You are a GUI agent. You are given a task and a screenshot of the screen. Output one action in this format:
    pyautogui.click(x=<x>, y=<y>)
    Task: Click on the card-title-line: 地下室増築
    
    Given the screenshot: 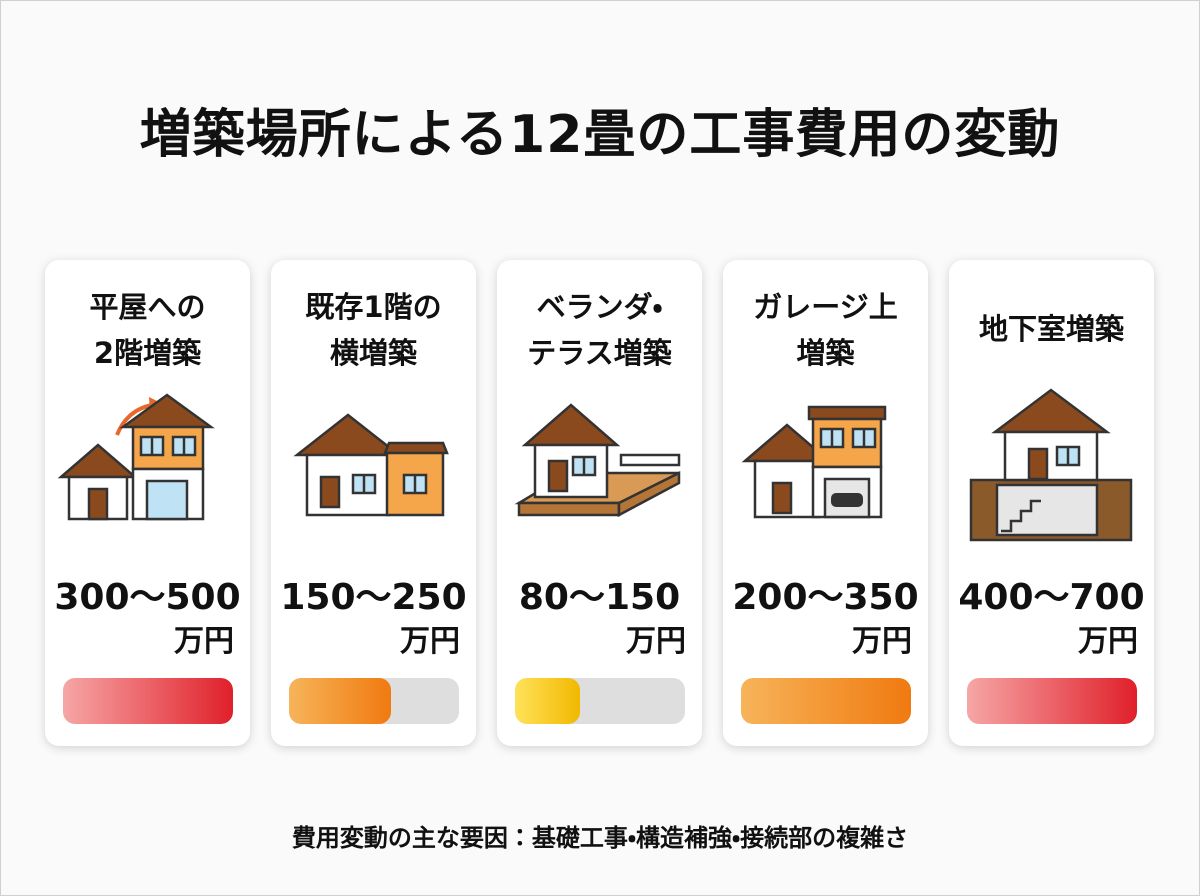 What is the action you would take?
    pyautogui.click(x=1051, y=329)
    